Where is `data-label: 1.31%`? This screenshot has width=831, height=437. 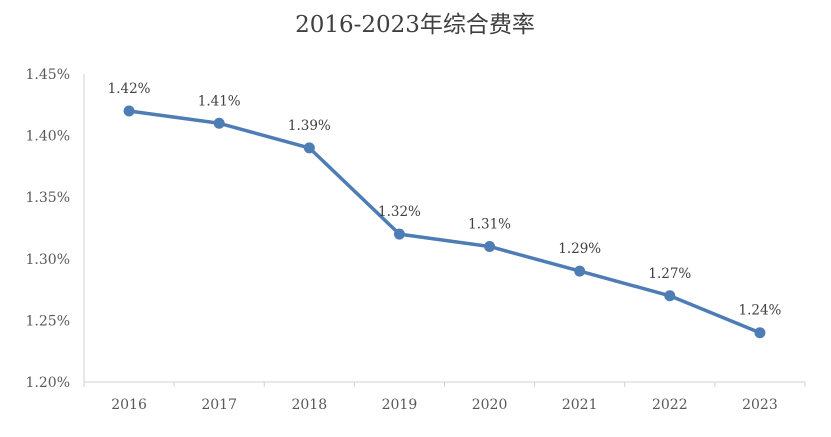 data-label: 1.31% is located at coordinates (489, 224).